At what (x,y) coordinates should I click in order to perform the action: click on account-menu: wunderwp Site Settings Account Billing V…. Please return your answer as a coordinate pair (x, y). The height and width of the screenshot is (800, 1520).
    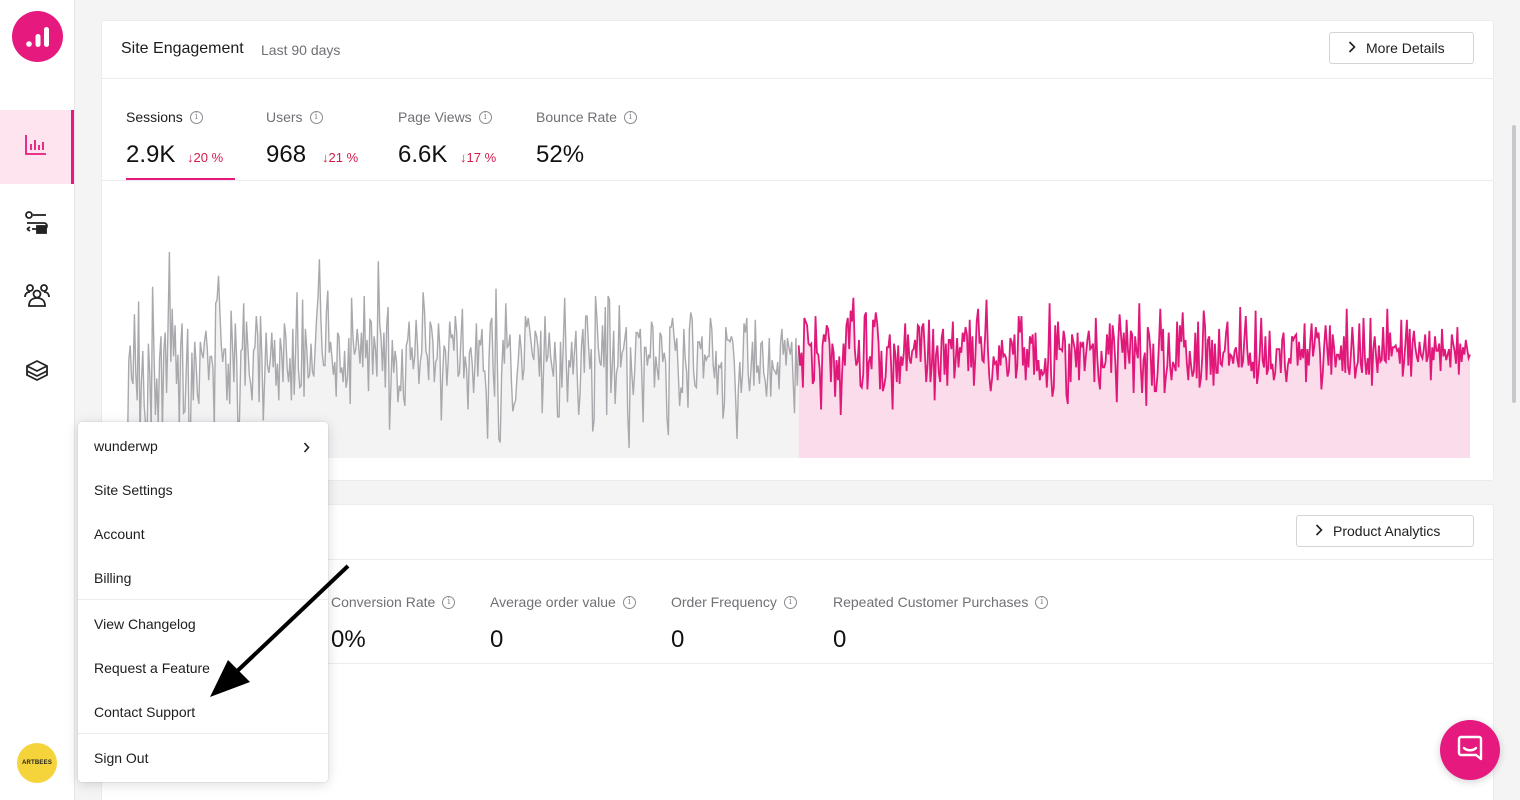
    Looking at the image, I should click on (203, 602).